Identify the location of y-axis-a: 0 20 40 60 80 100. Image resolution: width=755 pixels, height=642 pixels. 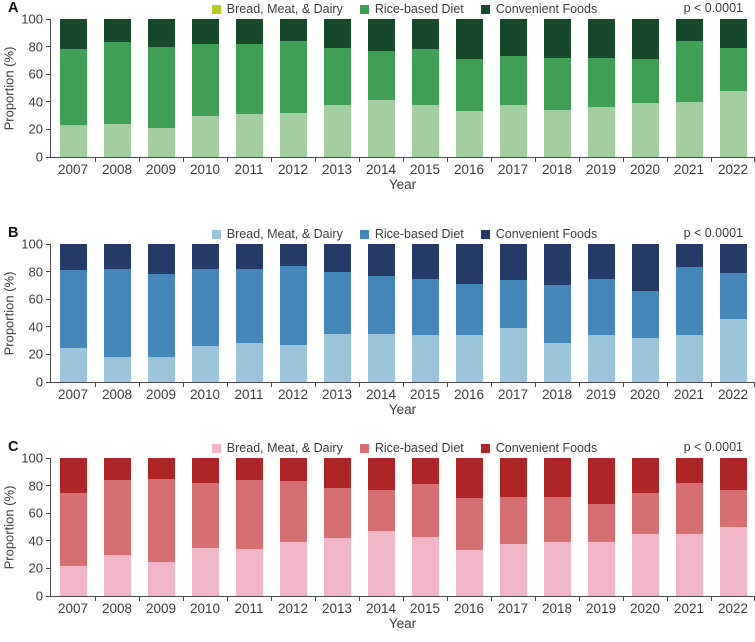
(34, 88).